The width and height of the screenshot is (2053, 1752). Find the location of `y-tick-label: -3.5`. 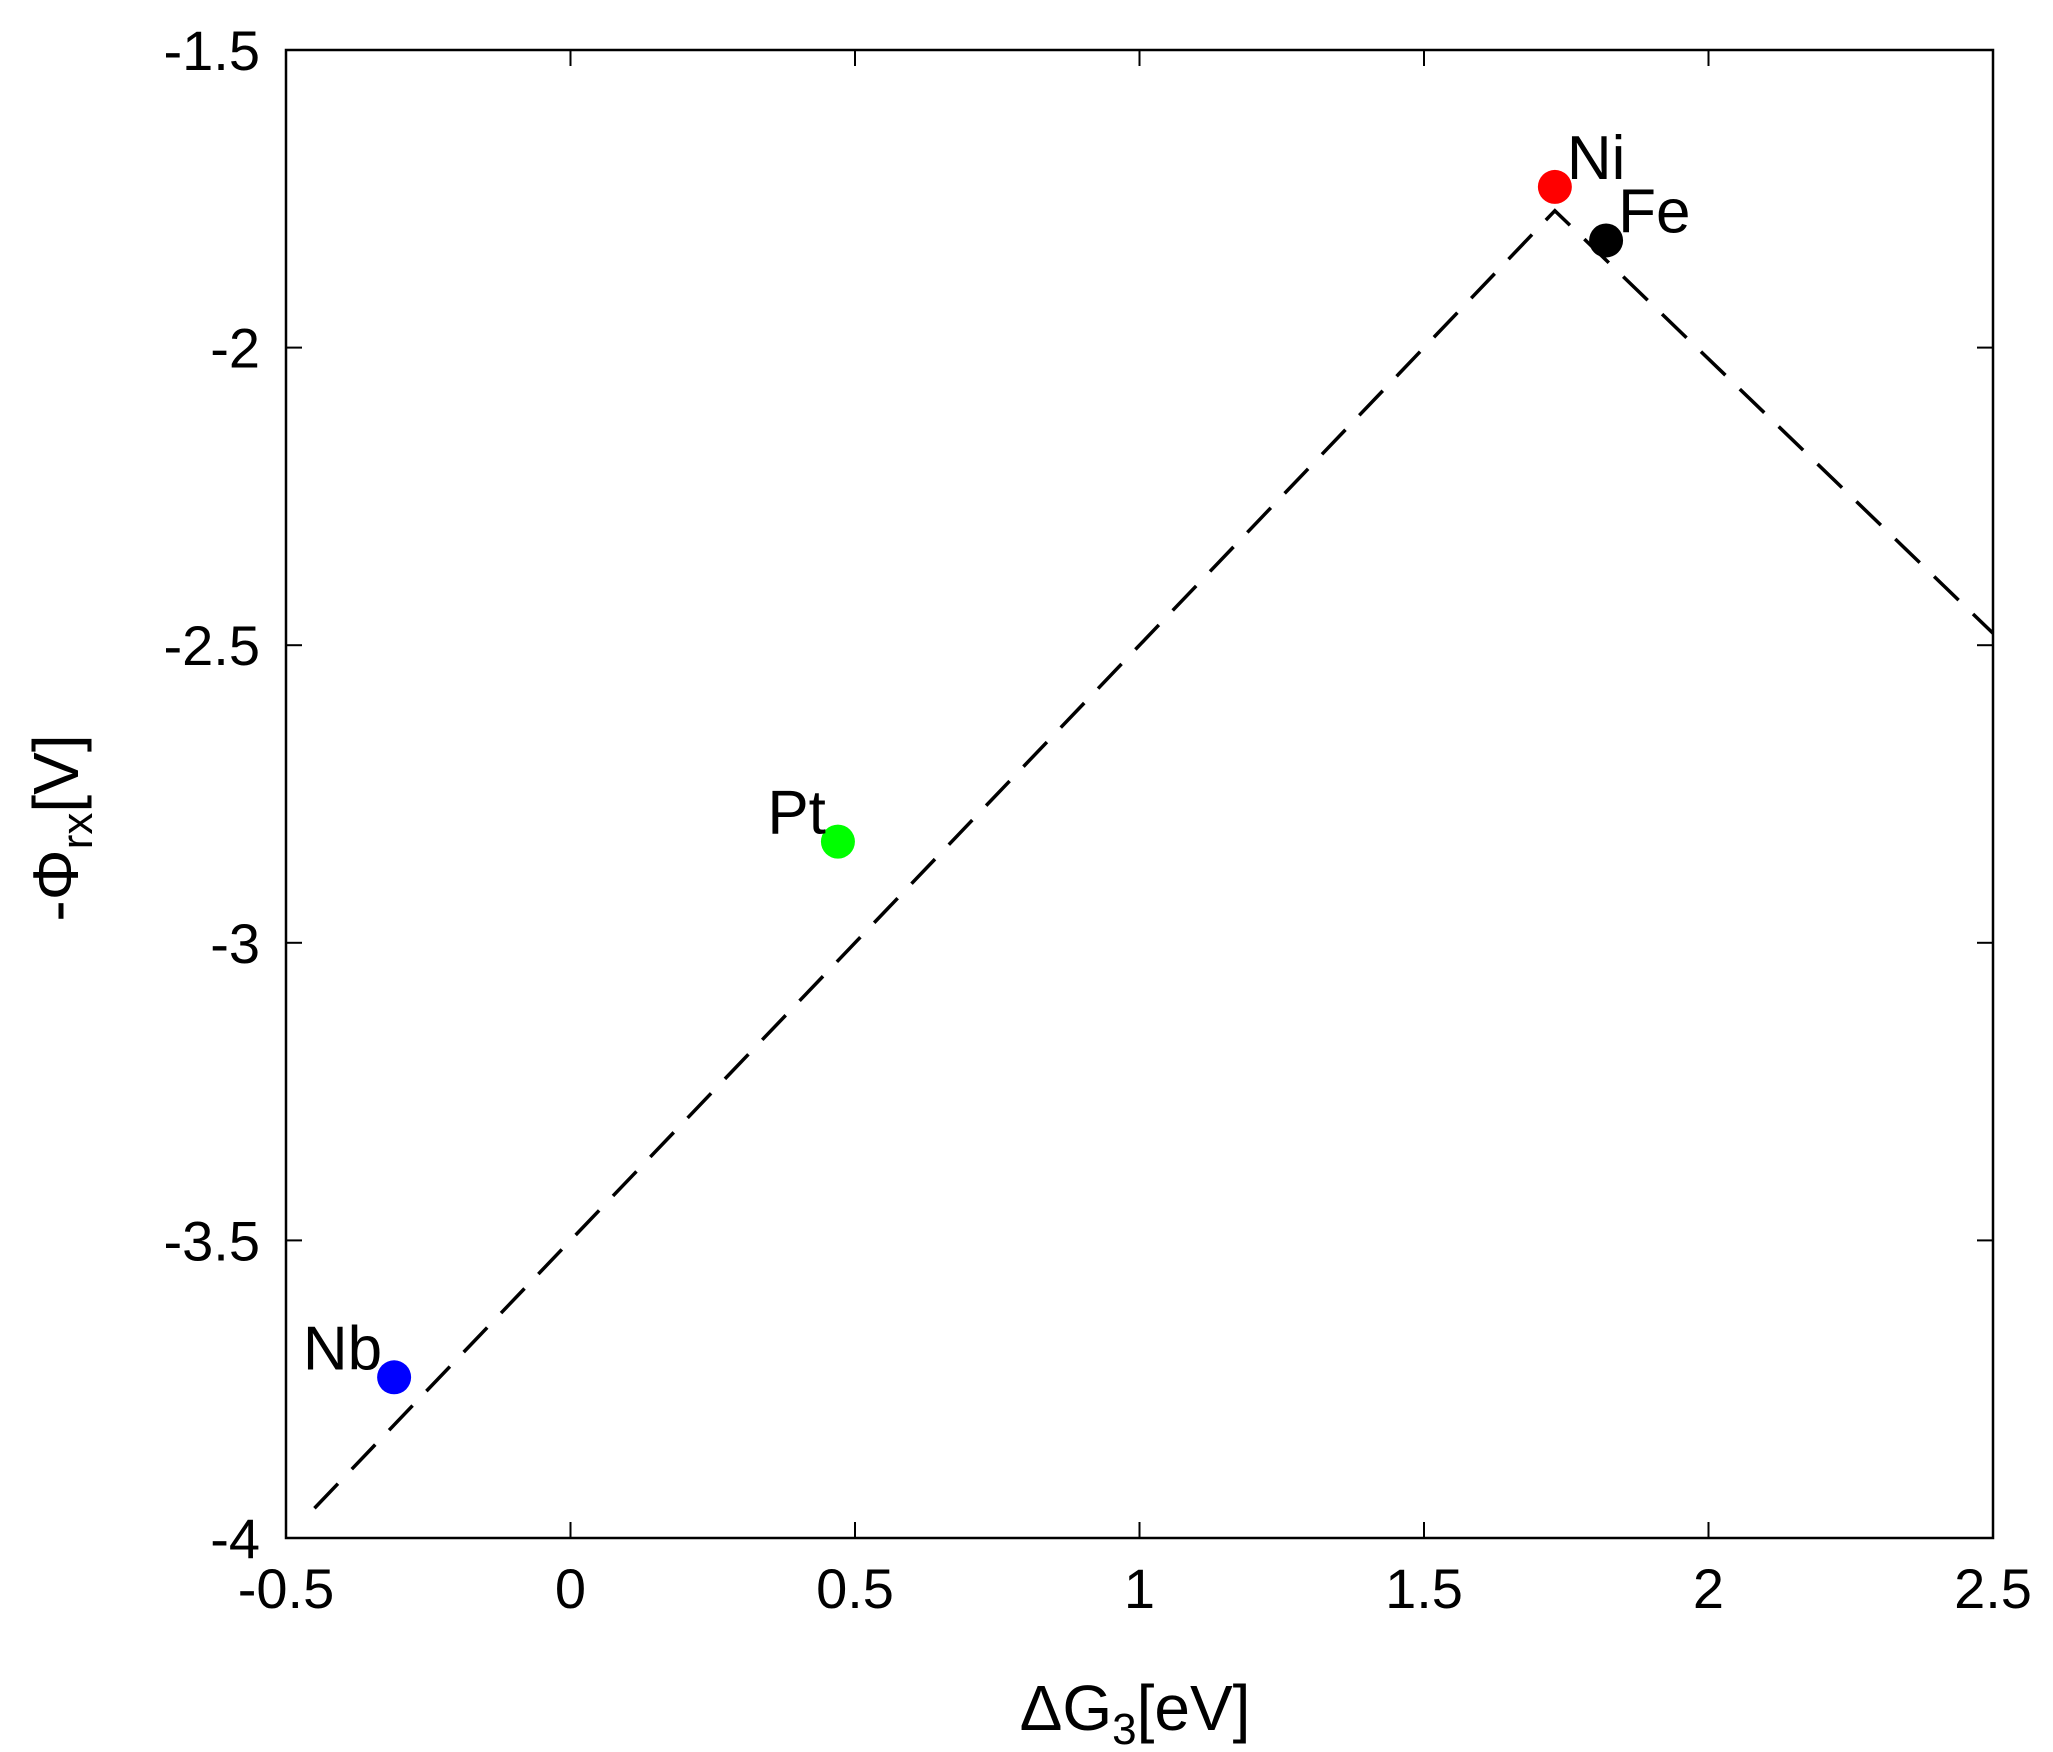

y-tick-label: -3.5 is located at coordinates (212, 1240).